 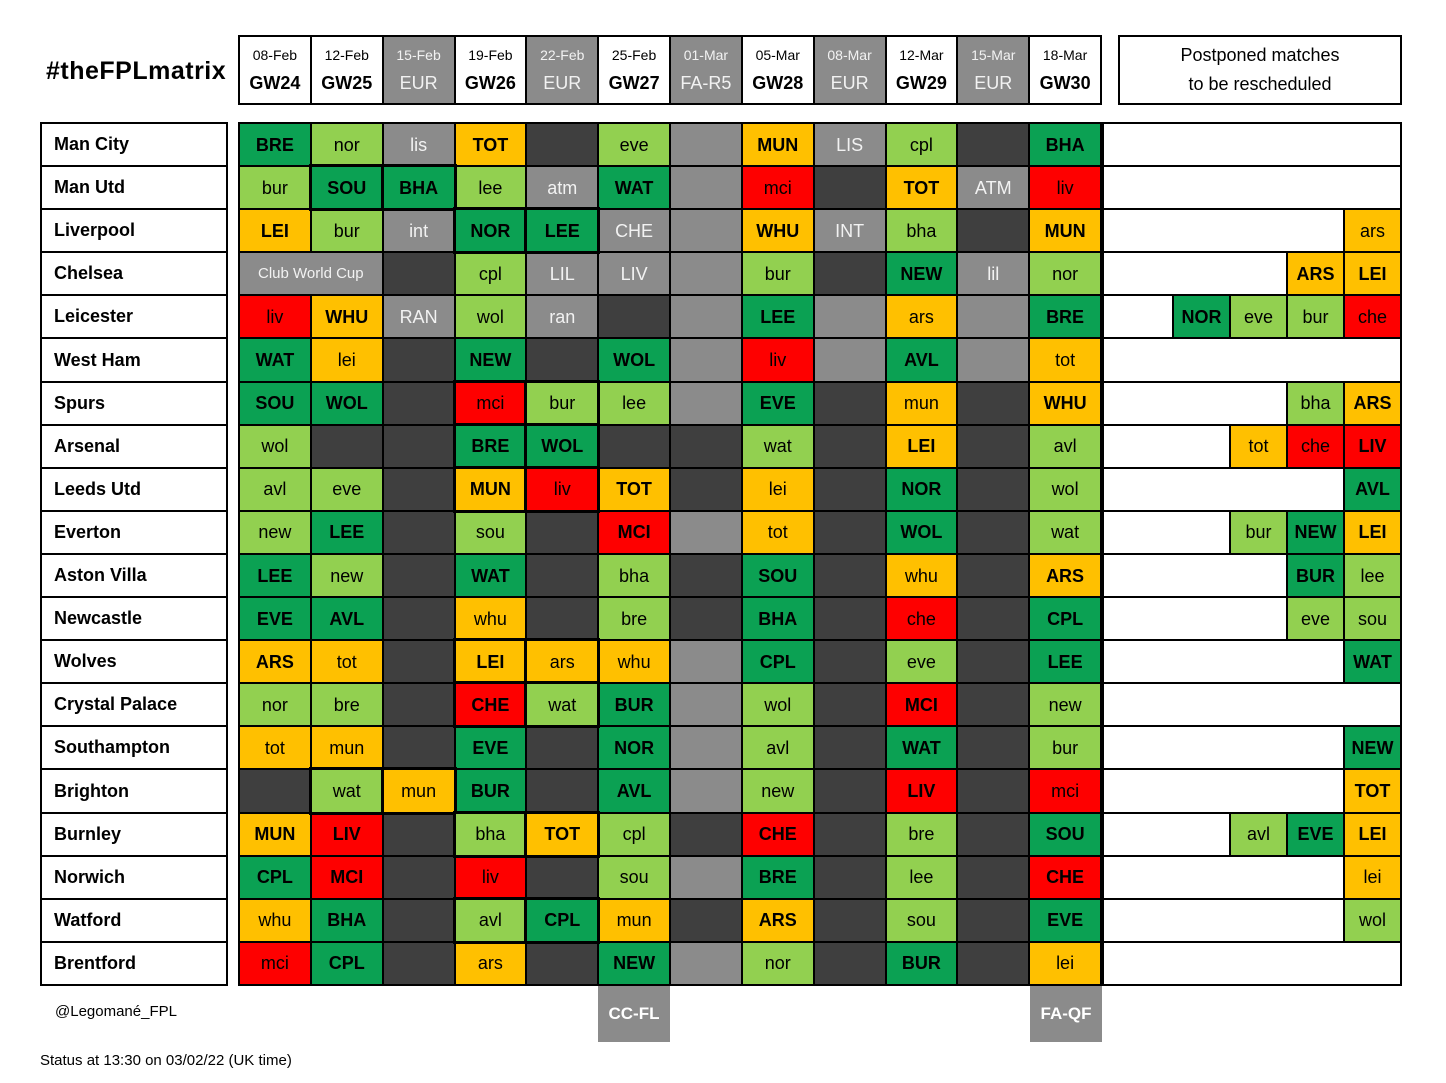 I want to click on fixture-cell-liv: liv, so click(x=562, y=489).